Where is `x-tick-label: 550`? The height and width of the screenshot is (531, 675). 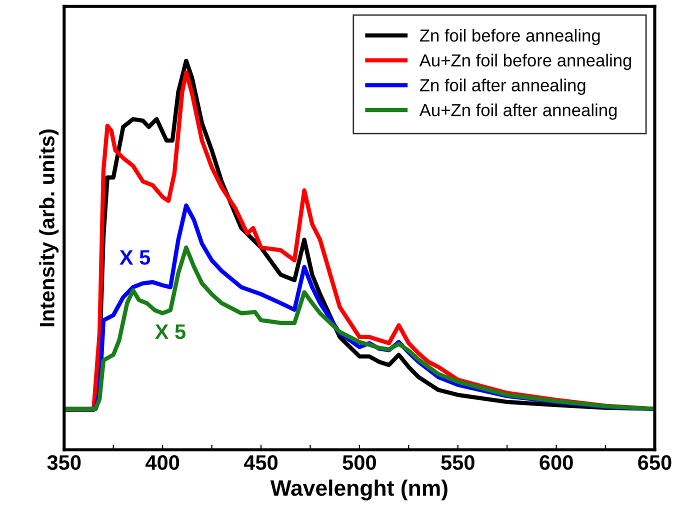 x-tick-label: 550 is located at coordinates (457, 462).